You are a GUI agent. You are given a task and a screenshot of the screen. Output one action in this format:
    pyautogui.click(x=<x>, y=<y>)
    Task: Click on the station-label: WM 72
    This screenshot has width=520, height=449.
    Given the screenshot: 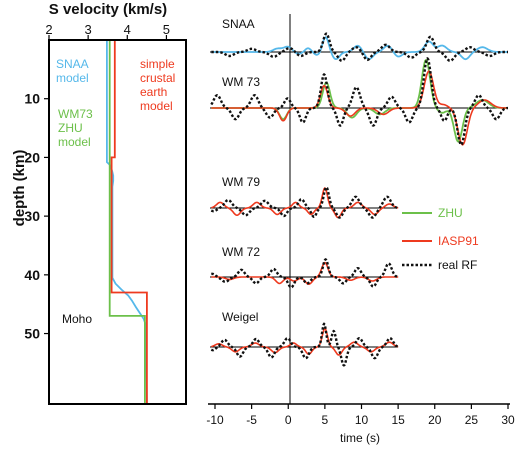 What is the action you would take?
    pyautogui.click(x=241, y=252)
    